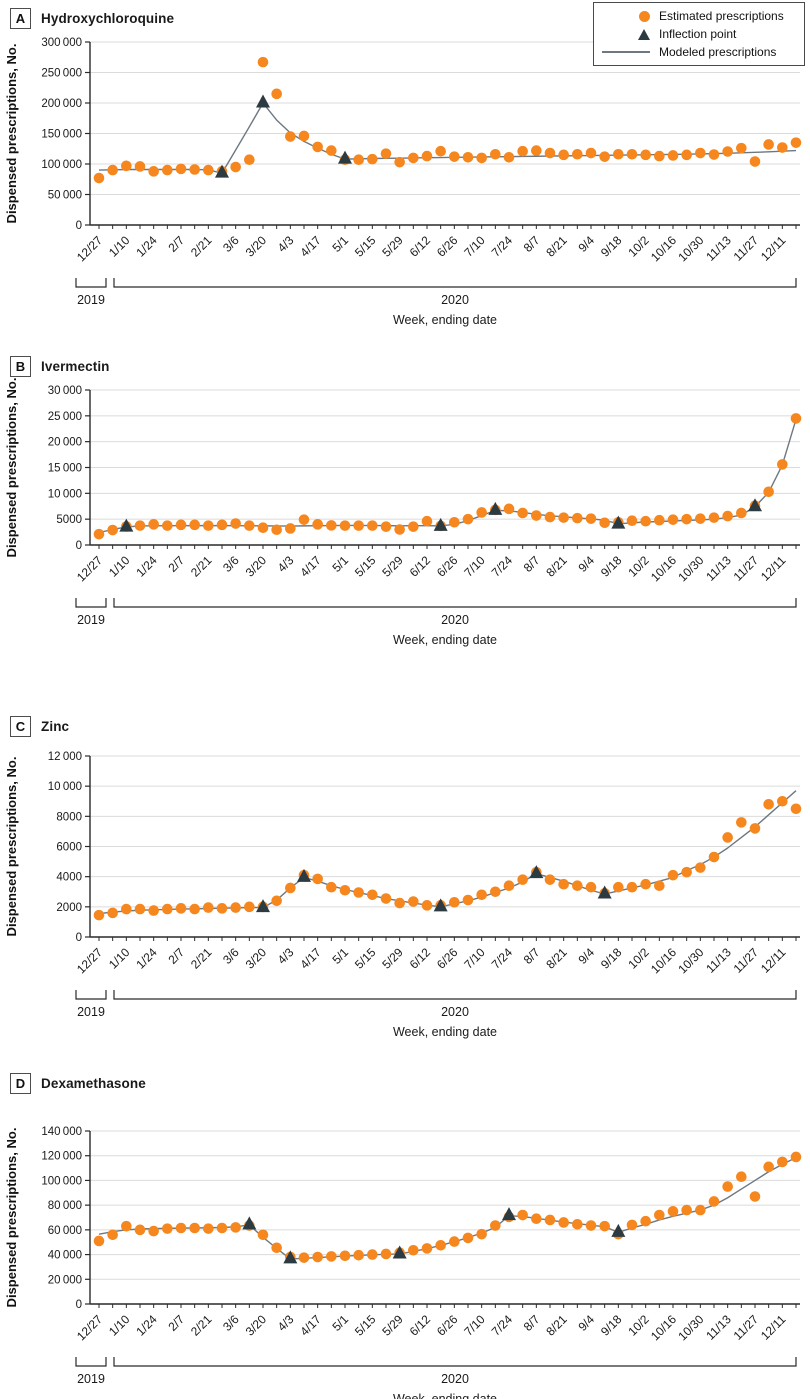  What do you see at coordinates (698, 34) in the screenshot?
I see `legend-label: Inflection point` at bounding box center [698, 34].